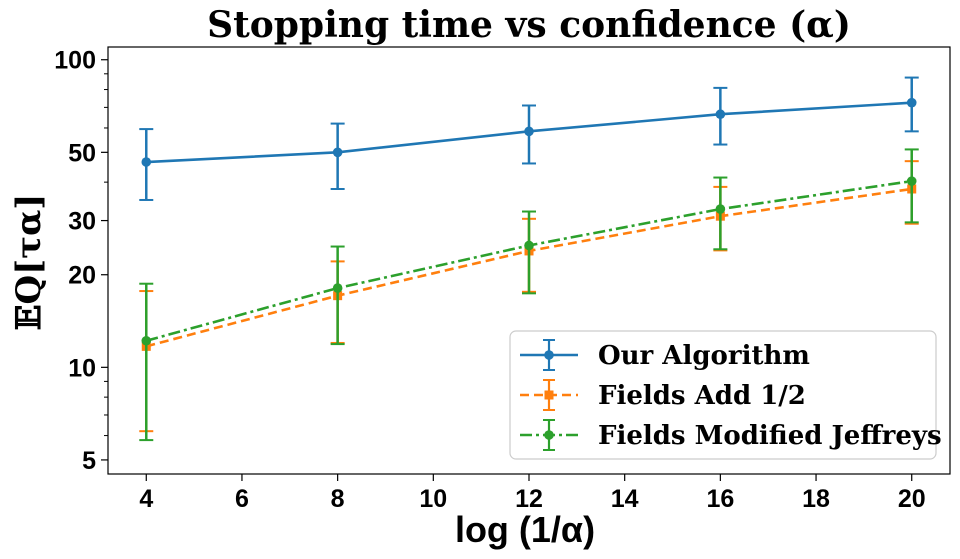 The height and width of the screenshot is (559, 960). Describe the element at coordinates (720, 499) in the screenshot. I see `x-tick-label: 16` at that location.